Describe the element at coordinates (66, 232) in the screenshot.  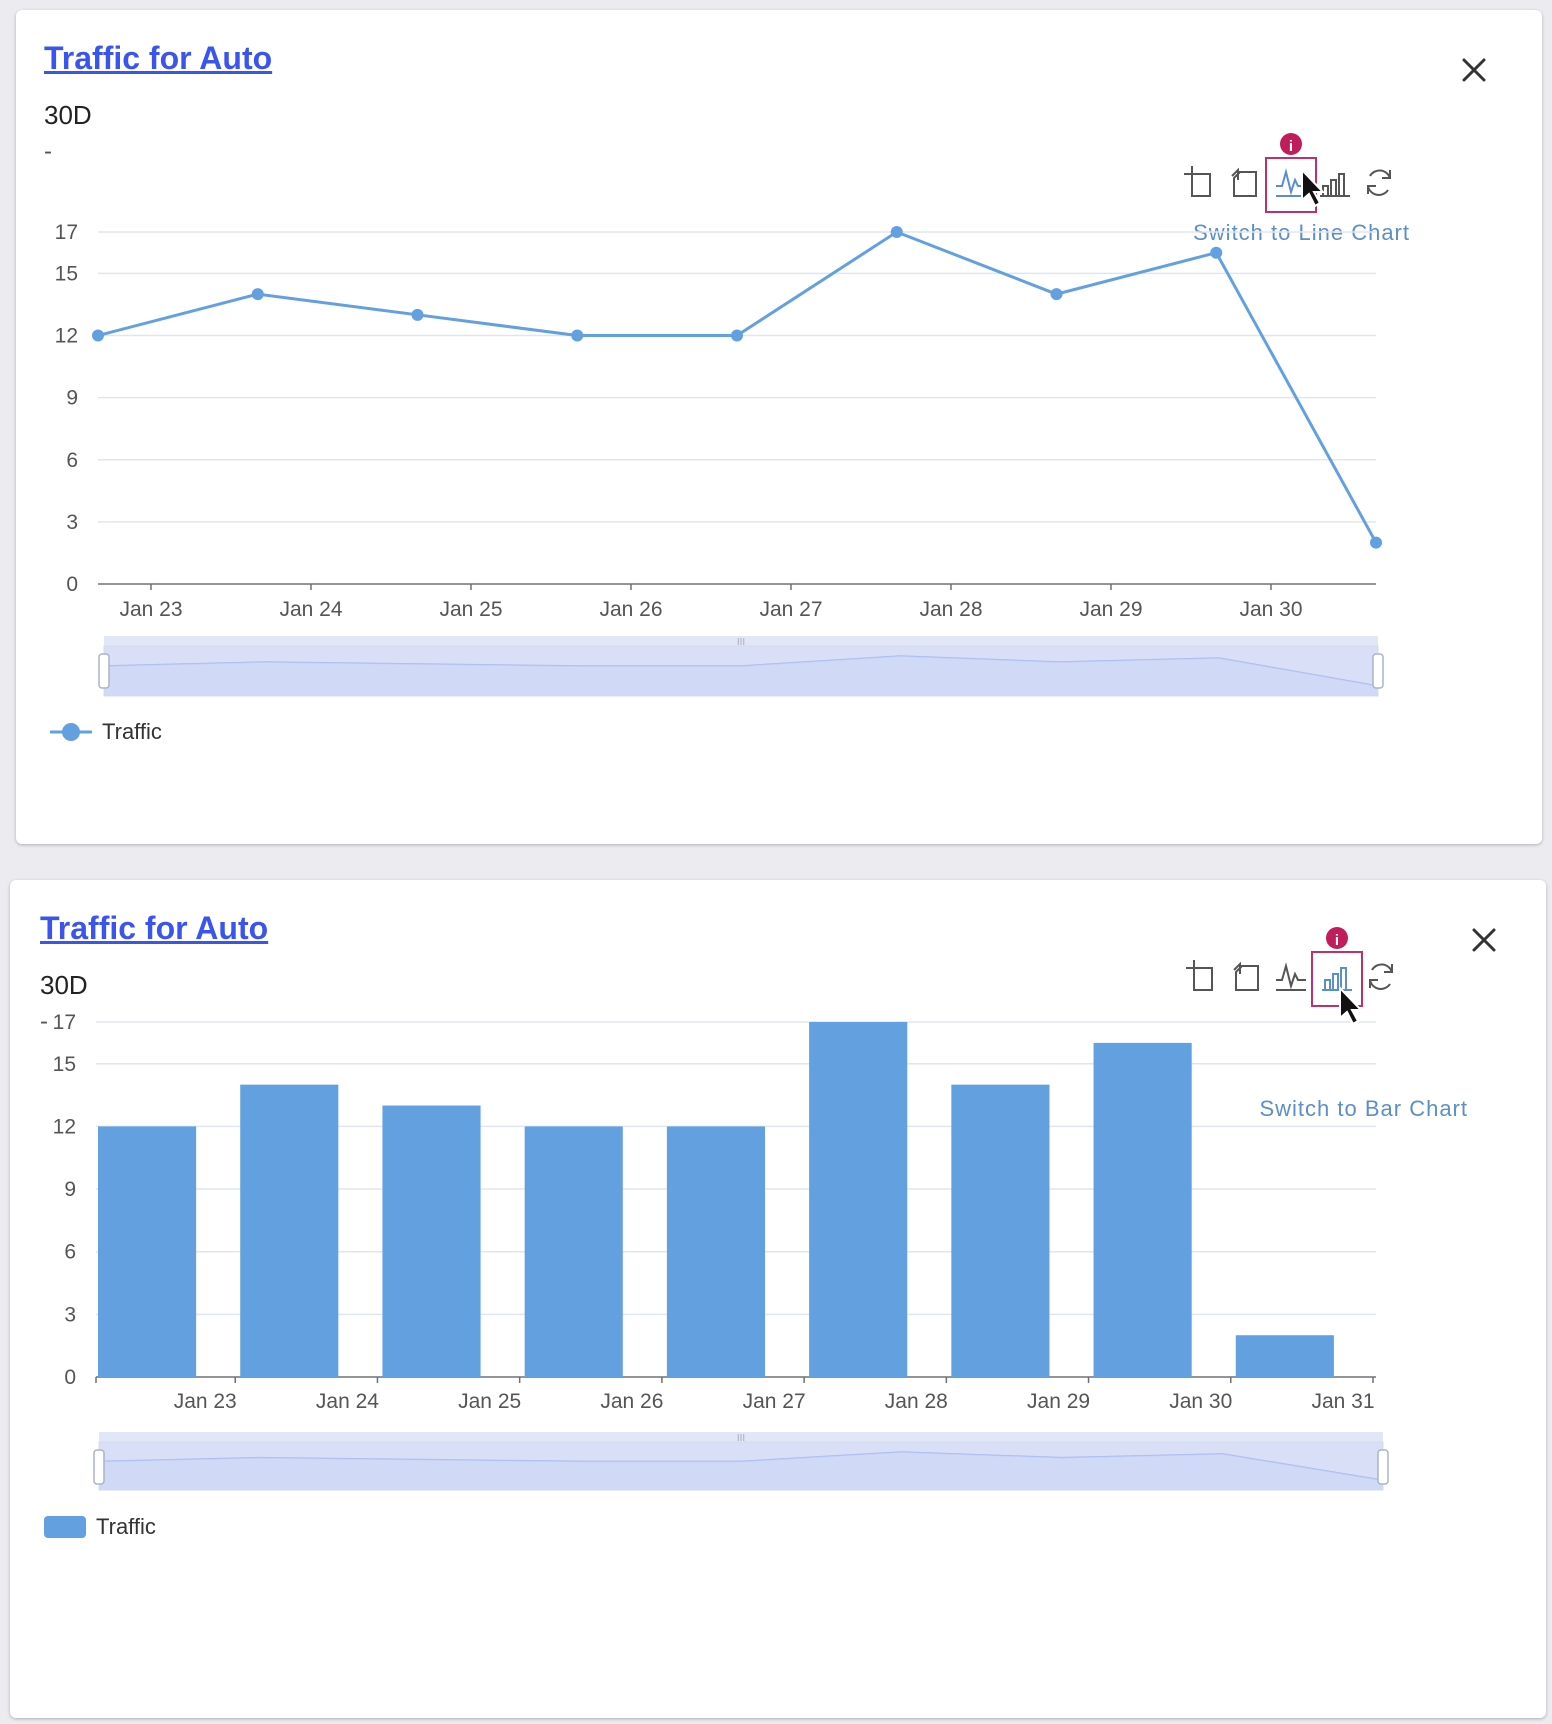
I see `y-tick-label: 17` at that location.